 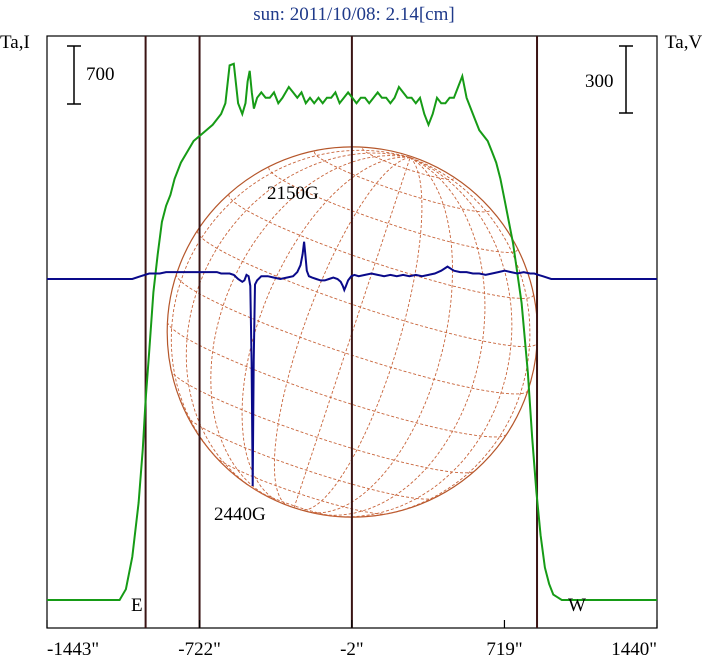 I want to click on right-scale-bar-label: 300, so click(x=599, y=81).